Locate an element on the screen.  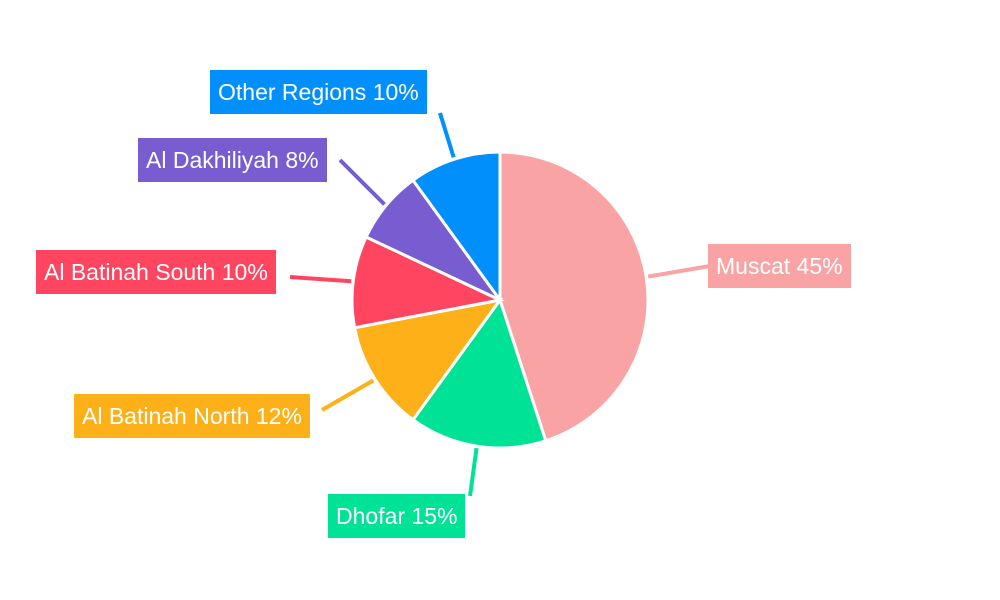
leader-line-al-batinah-south is located at coordinates (320, 279).